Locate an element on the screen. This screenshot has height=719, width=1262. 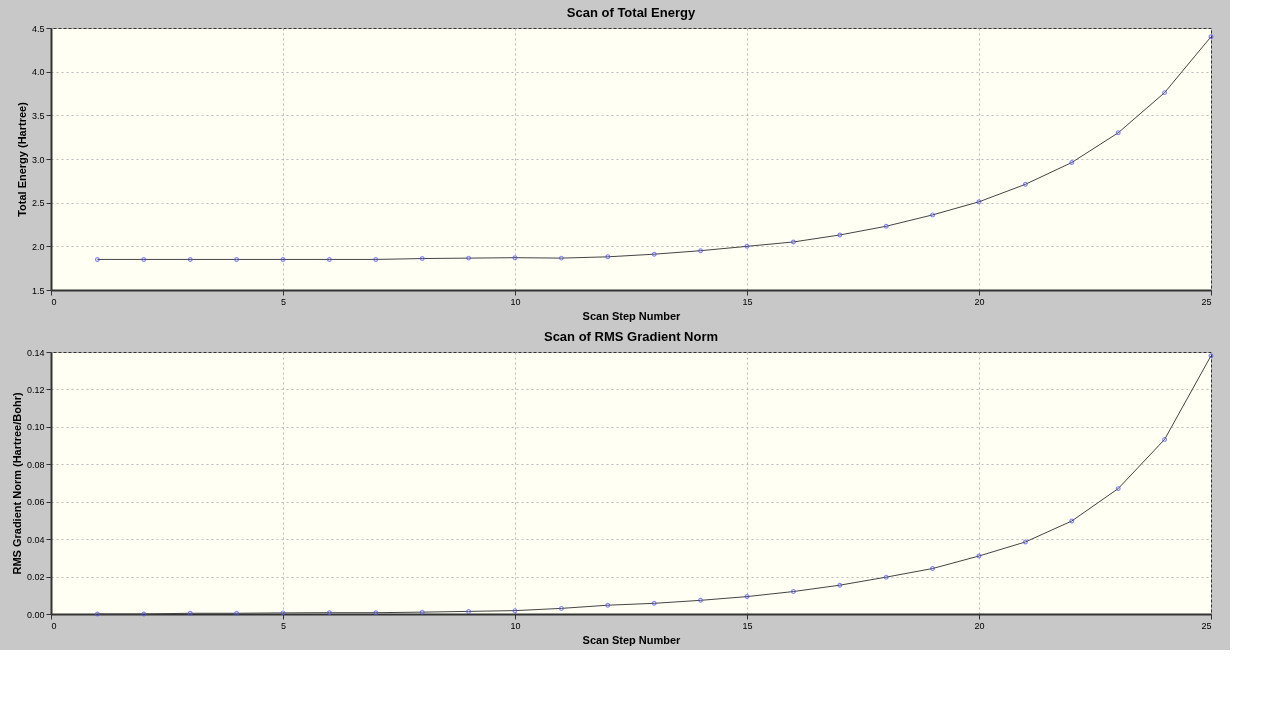
y-tick-label: 0.08 is located at coordinates (35, 464).